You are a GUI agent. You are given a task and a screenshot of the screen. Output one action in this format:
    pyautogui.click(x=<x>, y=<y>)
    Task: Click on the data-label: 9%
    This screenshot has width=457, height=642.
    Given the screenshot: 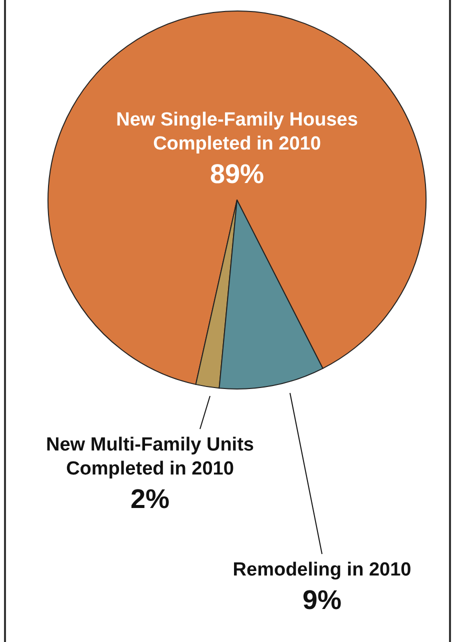 What is the action you would take?
    pyautogui.click(x=322, y=600)
    